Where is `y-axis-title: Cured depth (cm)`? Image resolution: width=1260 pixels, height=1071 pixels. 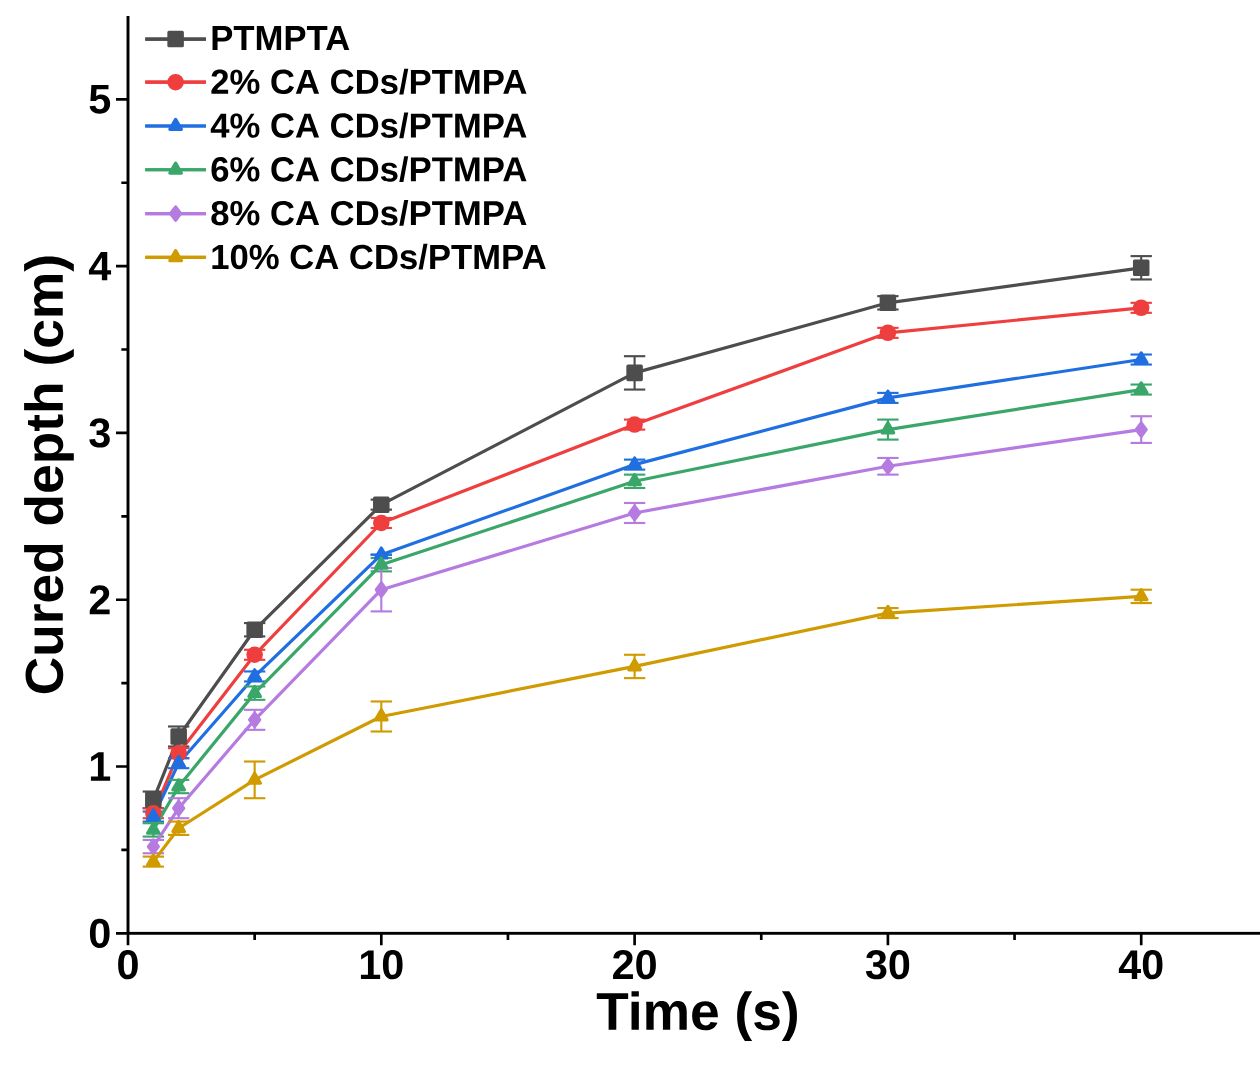
y-axis-title: Cured depth (cm) is located at coordinates (49, 475).